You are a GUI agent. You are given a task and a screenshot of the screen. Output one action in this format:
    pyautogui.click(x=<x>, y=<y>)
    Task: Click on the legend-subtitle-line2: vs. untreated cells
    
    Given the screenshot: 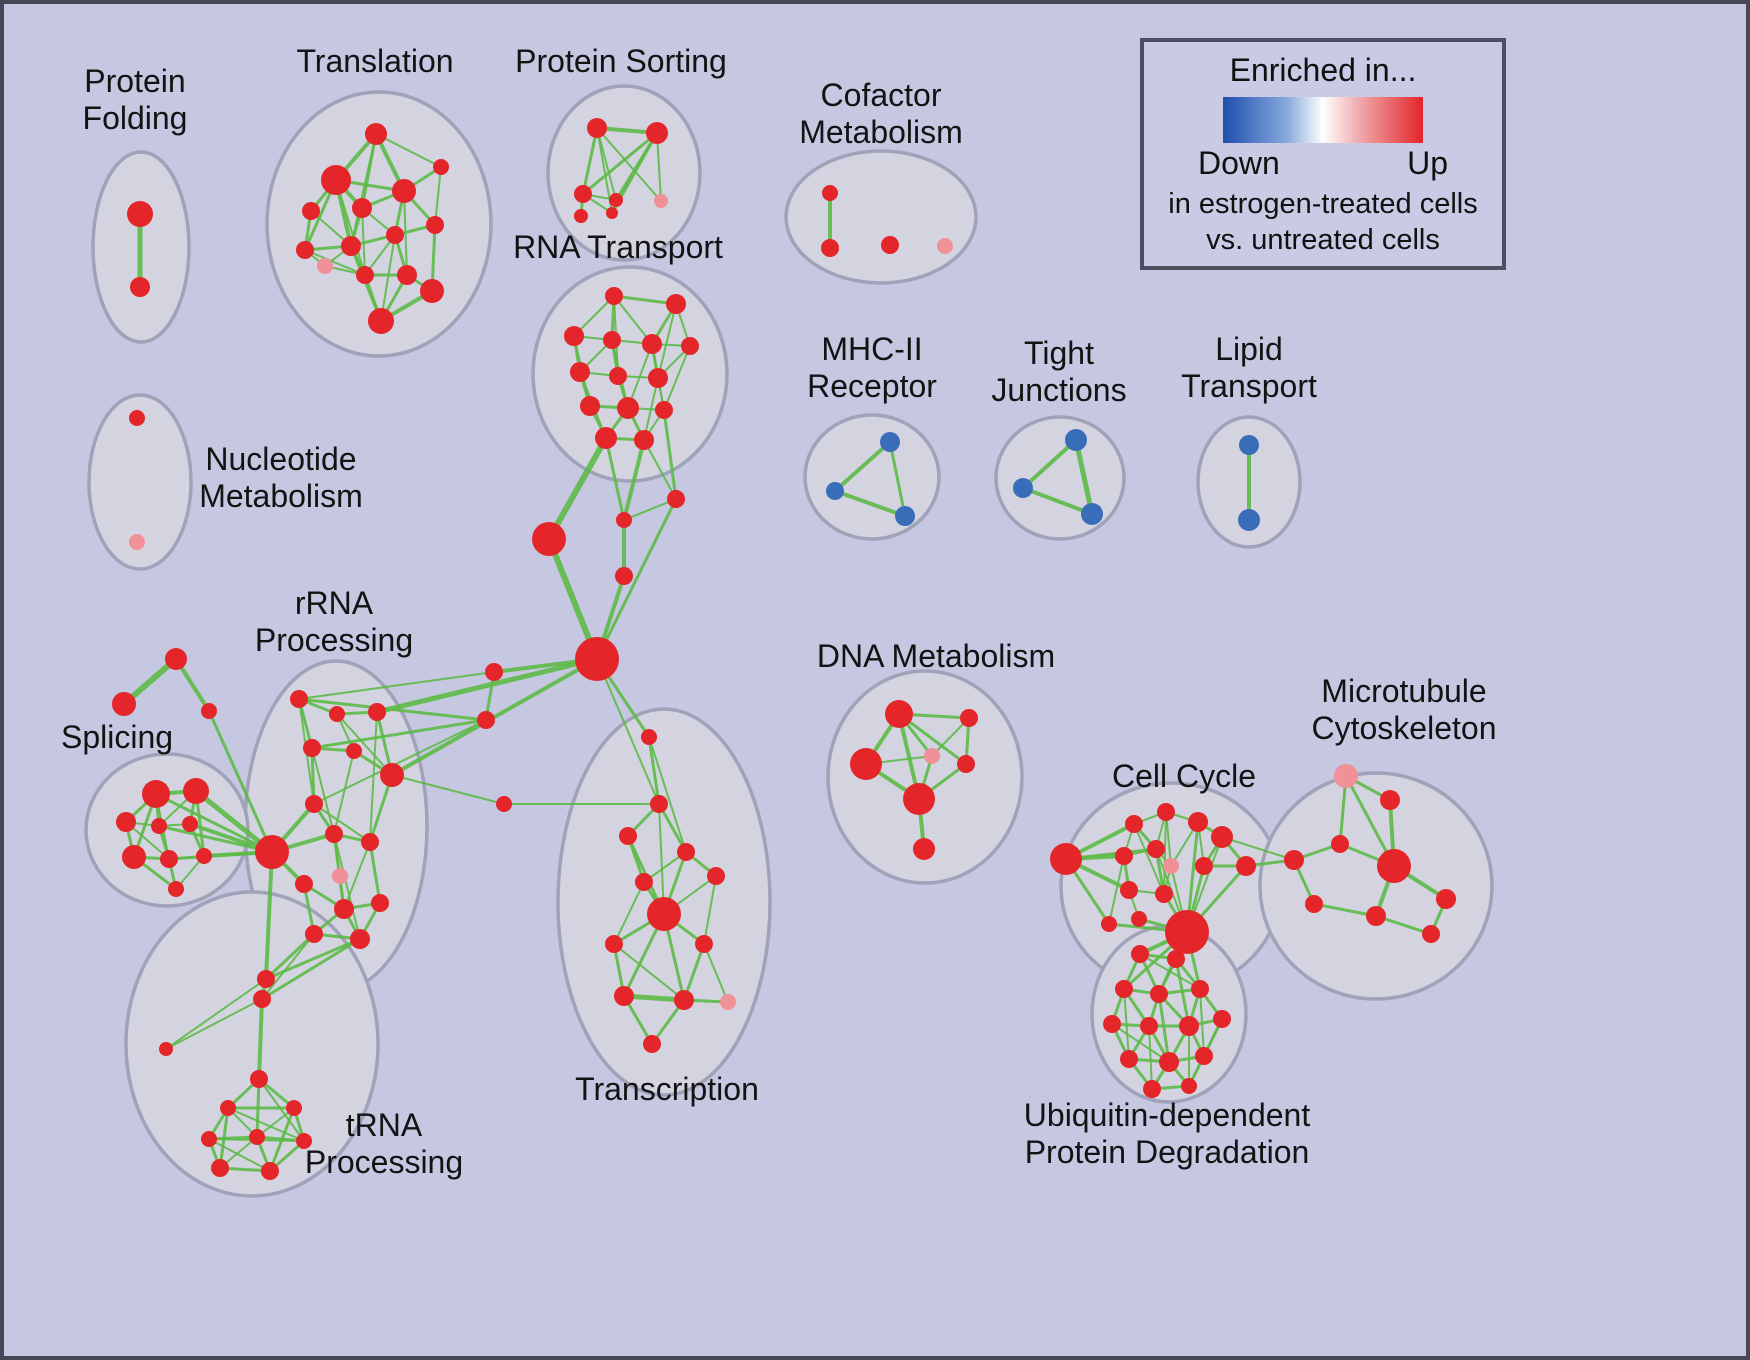 What is the action you would take?
    pyautogui.click(x=1323, y=240)
    